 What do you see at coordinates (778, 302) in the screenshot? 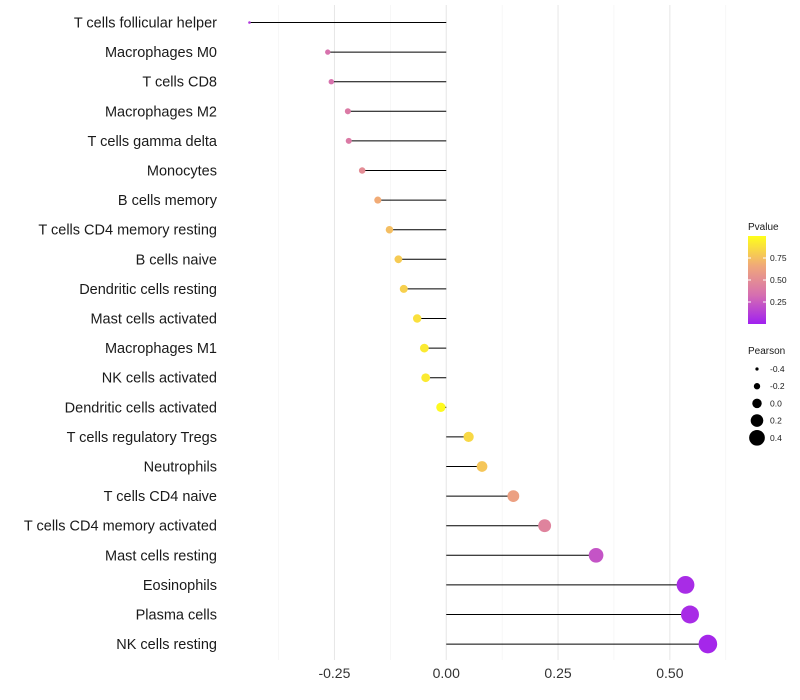
I see `pvalue-legend-tick-label: 0.25` at bounding box center [778, 302].